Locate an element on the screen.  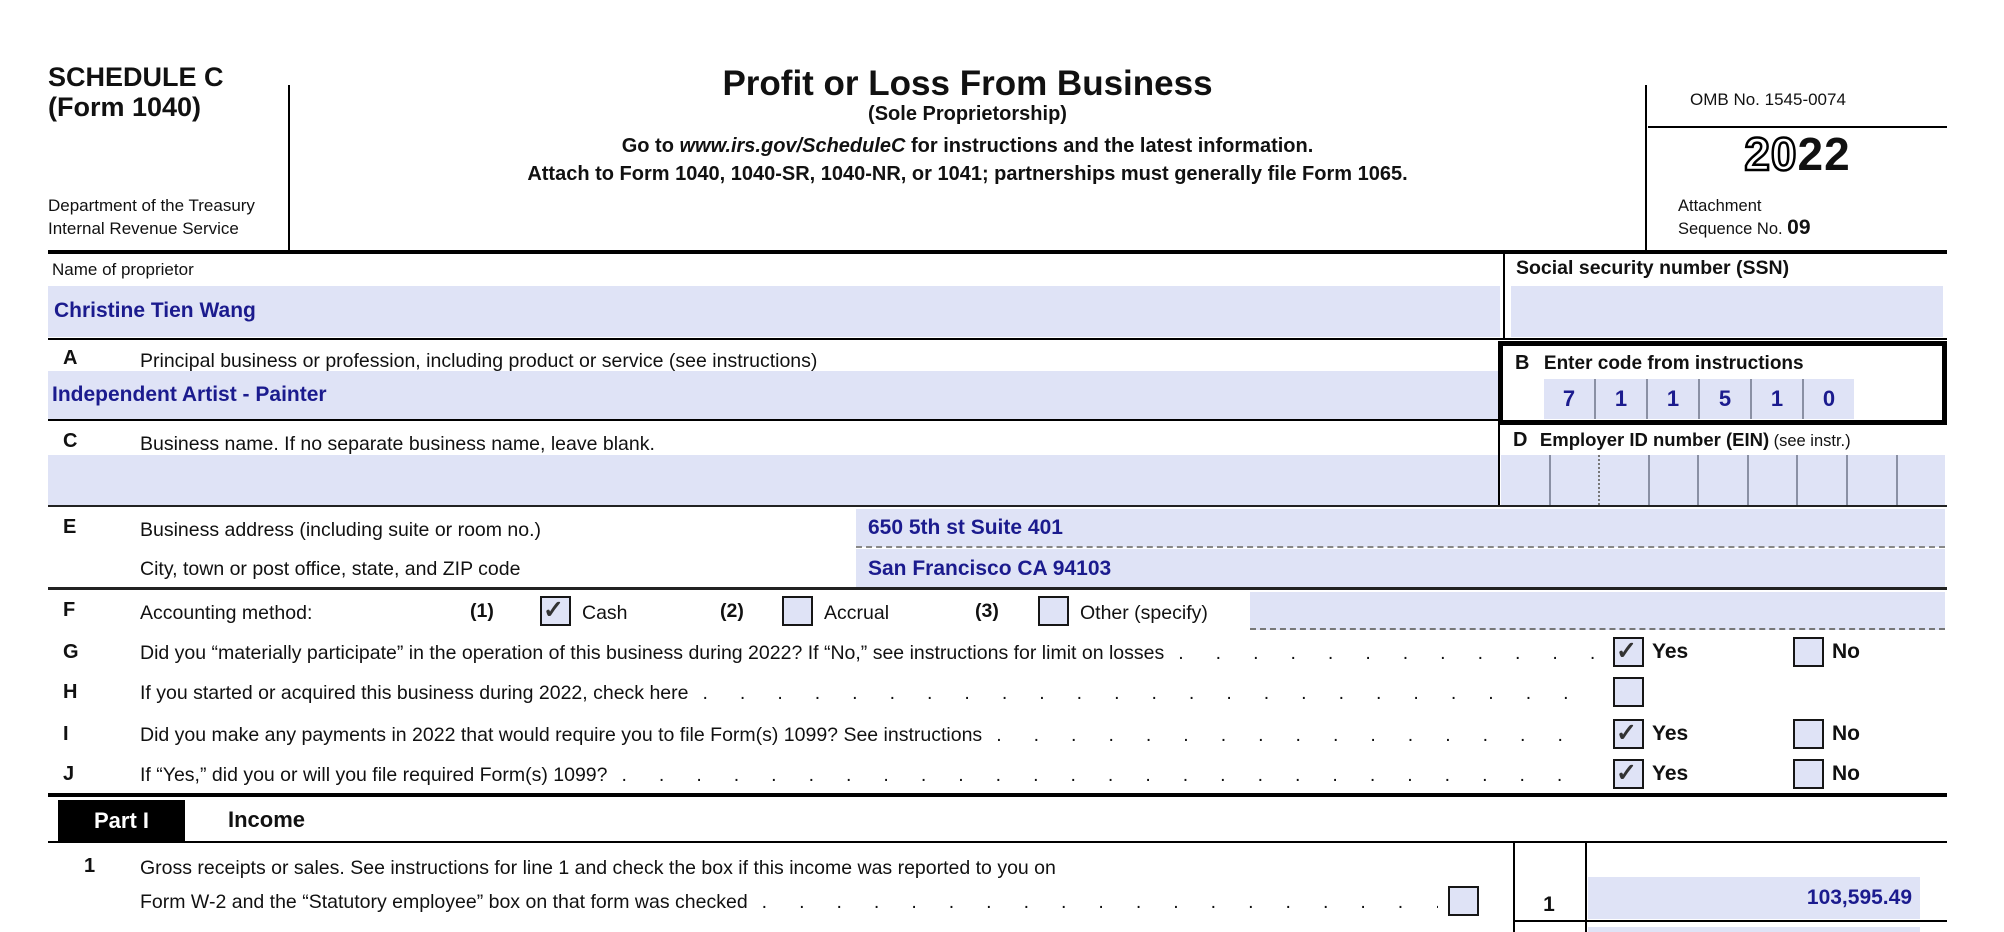
line-2-amount-field-sliver is located at coordinates (1754, 929).